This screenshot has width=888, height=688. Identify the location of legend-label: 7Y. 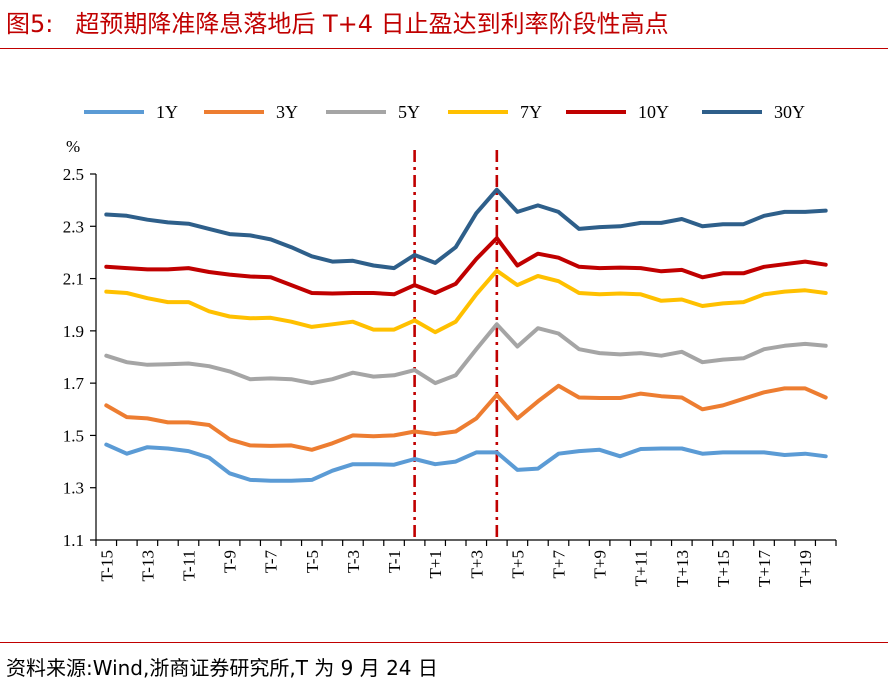
(531, 112).